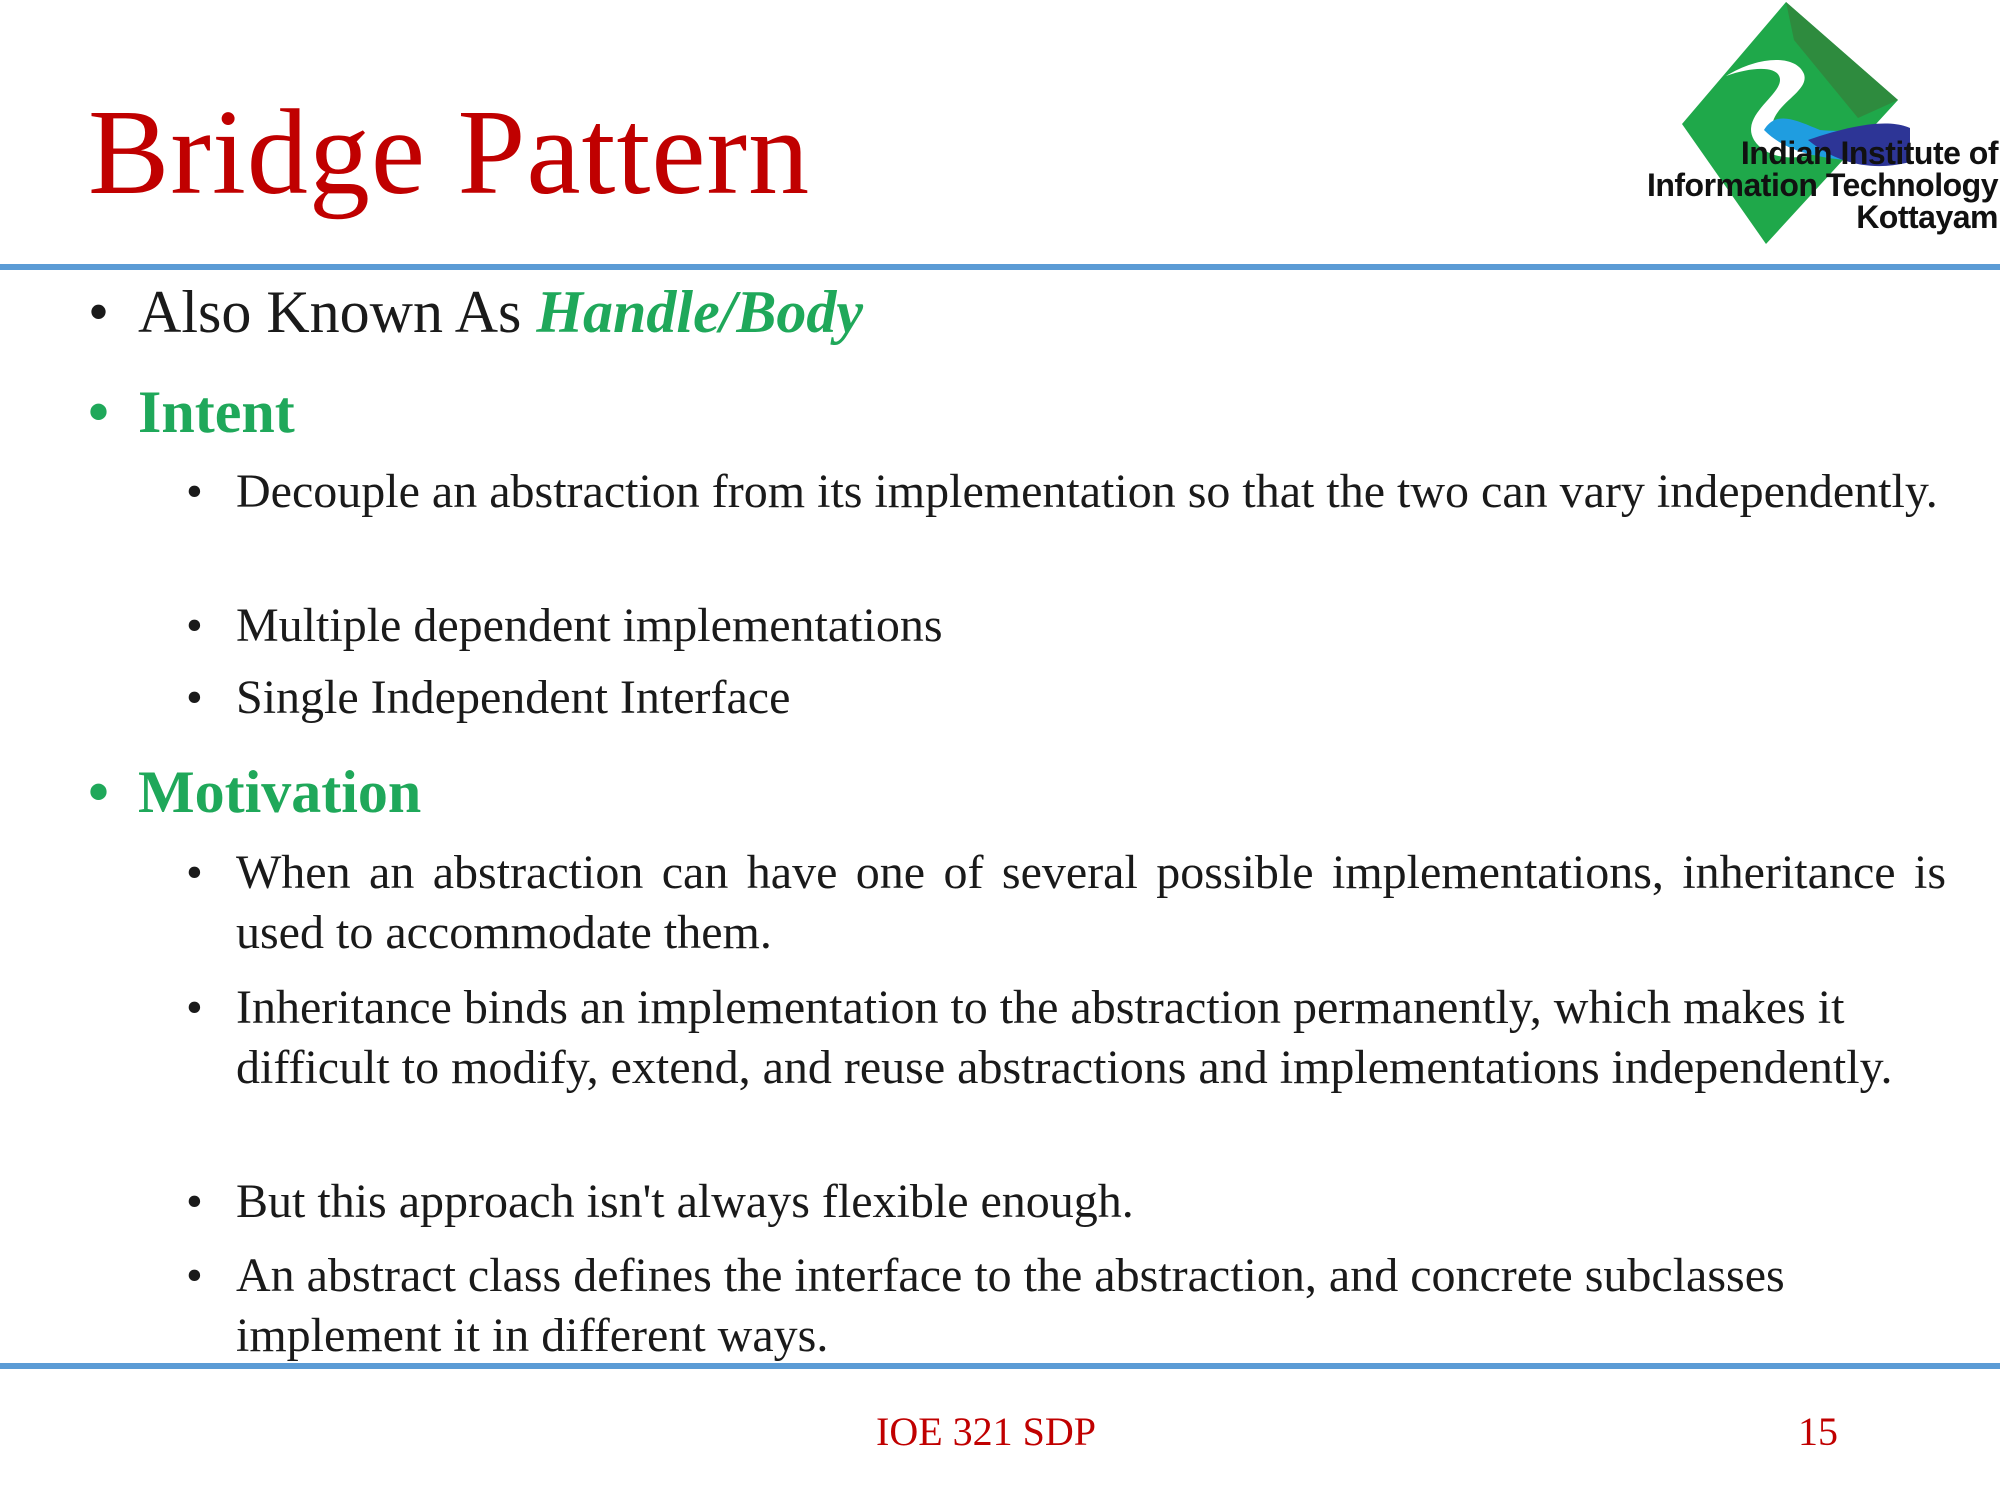 The width and height of the screenshot is (2000, 1500). Describe the element at coordinates (1927, 217) in the screenshot. I see `logo-text-line3: Kottayam` at that location.